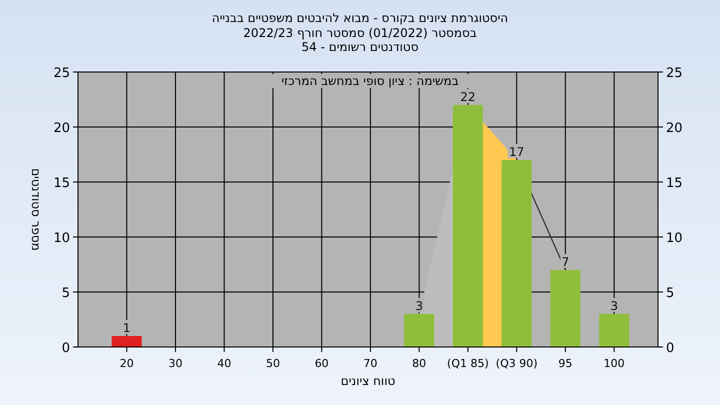 Image resolution: width=720 pixels, height=405 pixels. What do you see at coordinates (368, 381) in the screenshot?
I see `x-axis-title: טווח ציונים` at bounding box center [368, 381].